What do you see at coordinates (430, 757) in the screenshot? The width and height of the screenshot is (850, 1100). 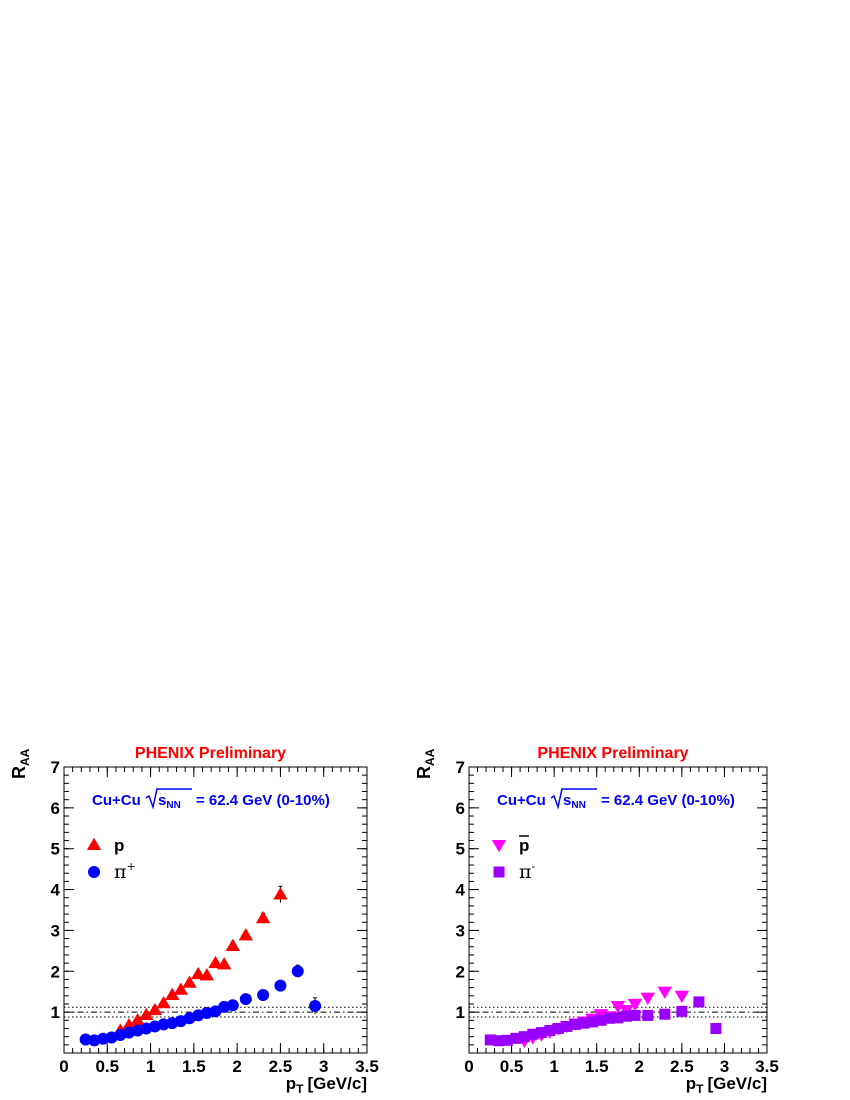 I see `y-axis-label-sub: AA` at bounding box center [430, 757].